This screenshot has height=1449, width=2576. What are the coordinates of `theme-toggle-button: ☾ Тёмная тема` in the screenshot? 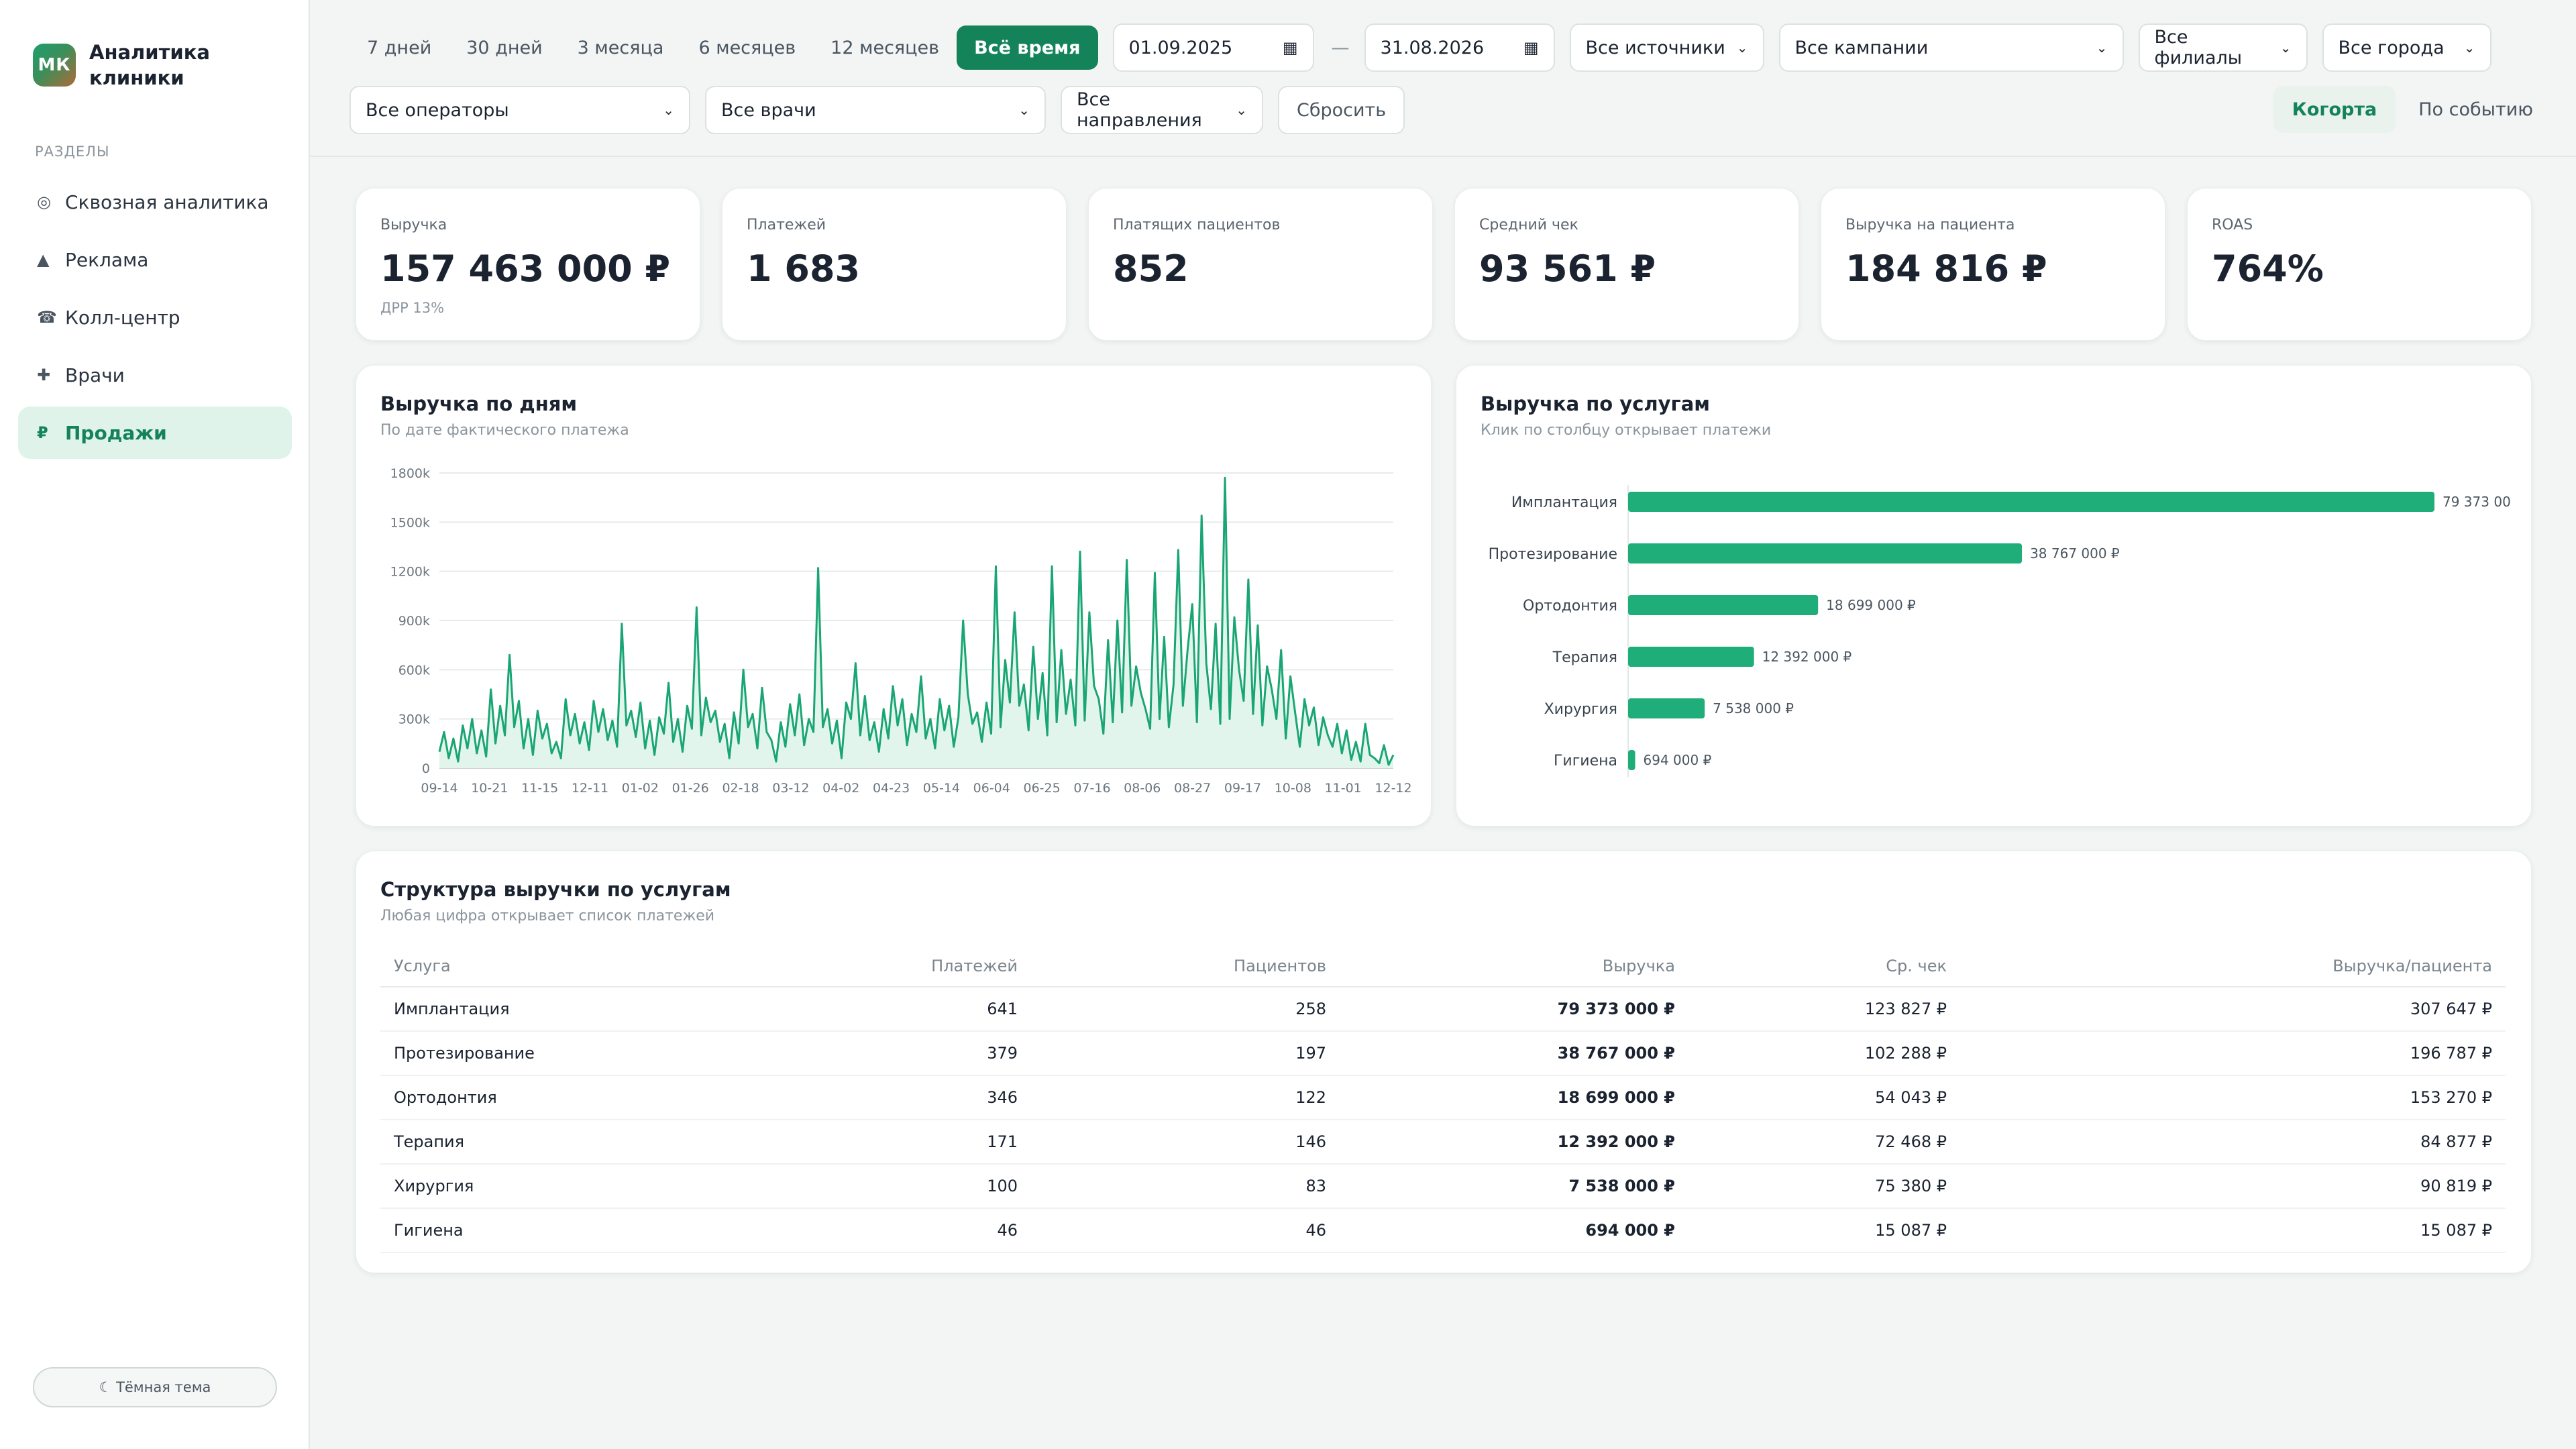 It's located at (155, 1387).